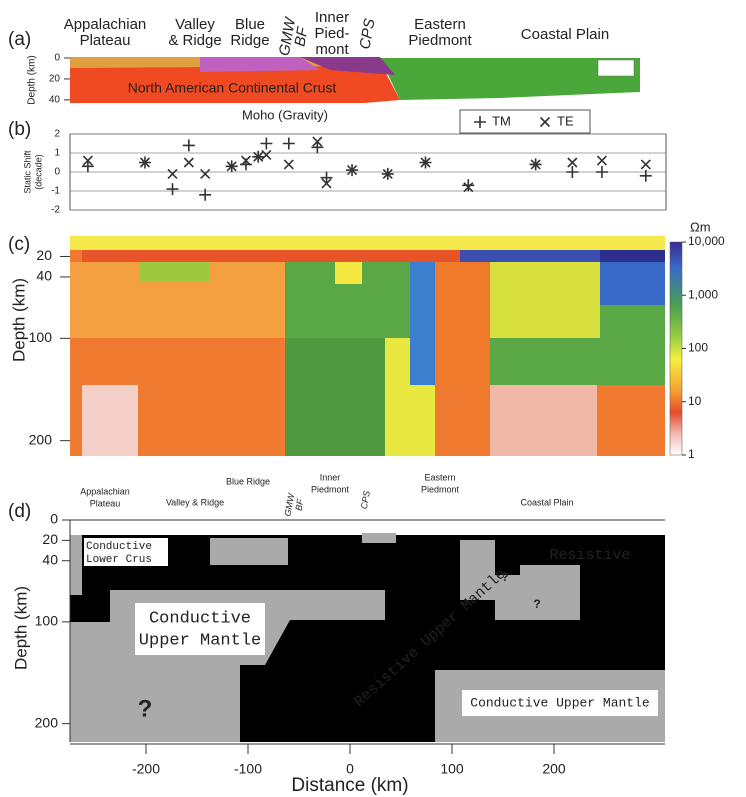  I want to click on y-axis-label: (decade), so click(38, 172).